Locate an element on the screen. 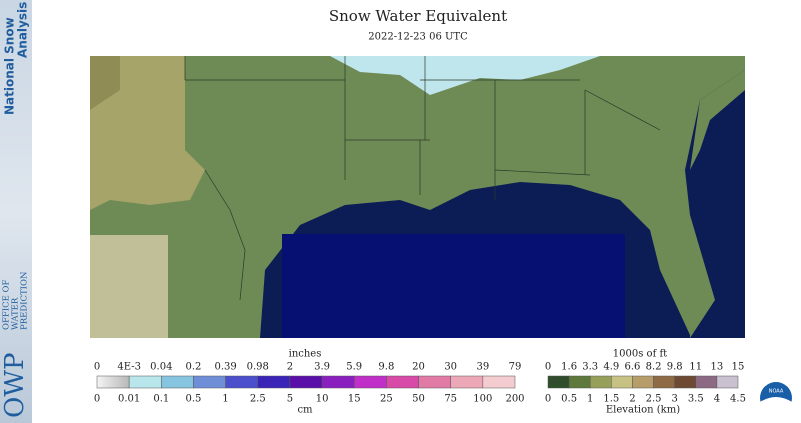 The image size is (801, 423). elevation-label-top: 11 is located at coordinates (695, 367).